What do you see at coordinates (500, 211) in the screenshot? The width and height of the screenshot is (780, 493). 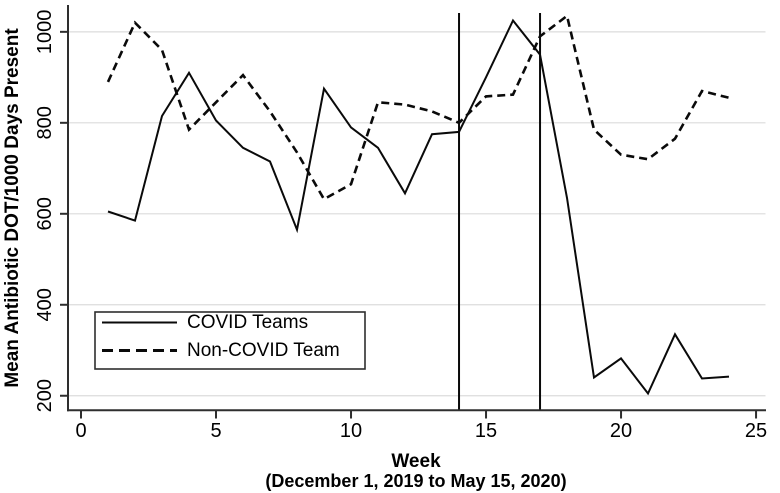 I see `reference-lines` at bounding box center [500, 211].